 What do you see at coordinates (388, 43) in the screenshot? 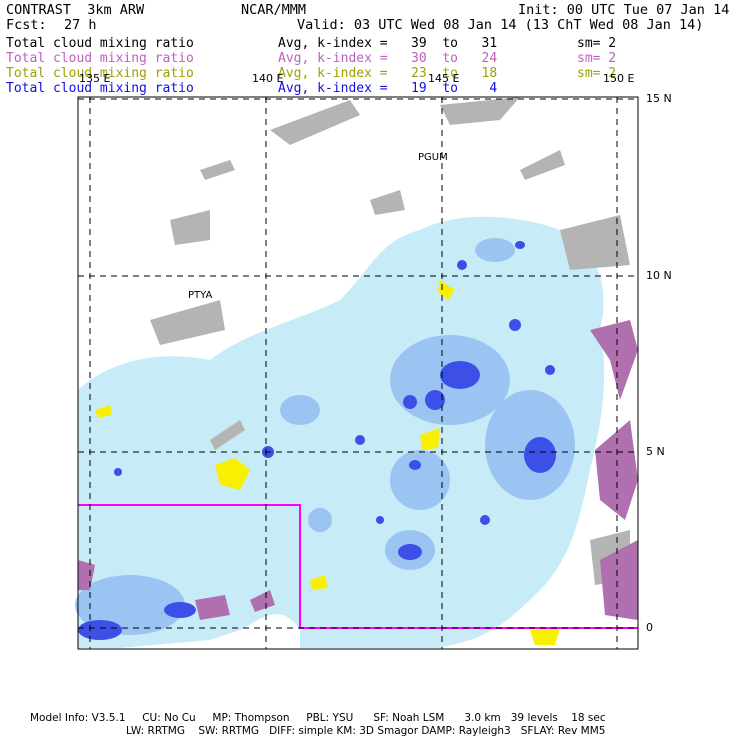
I see `legend-stat-1: Avg, k-index = 39 to 31` at bounding box center [388, 43].